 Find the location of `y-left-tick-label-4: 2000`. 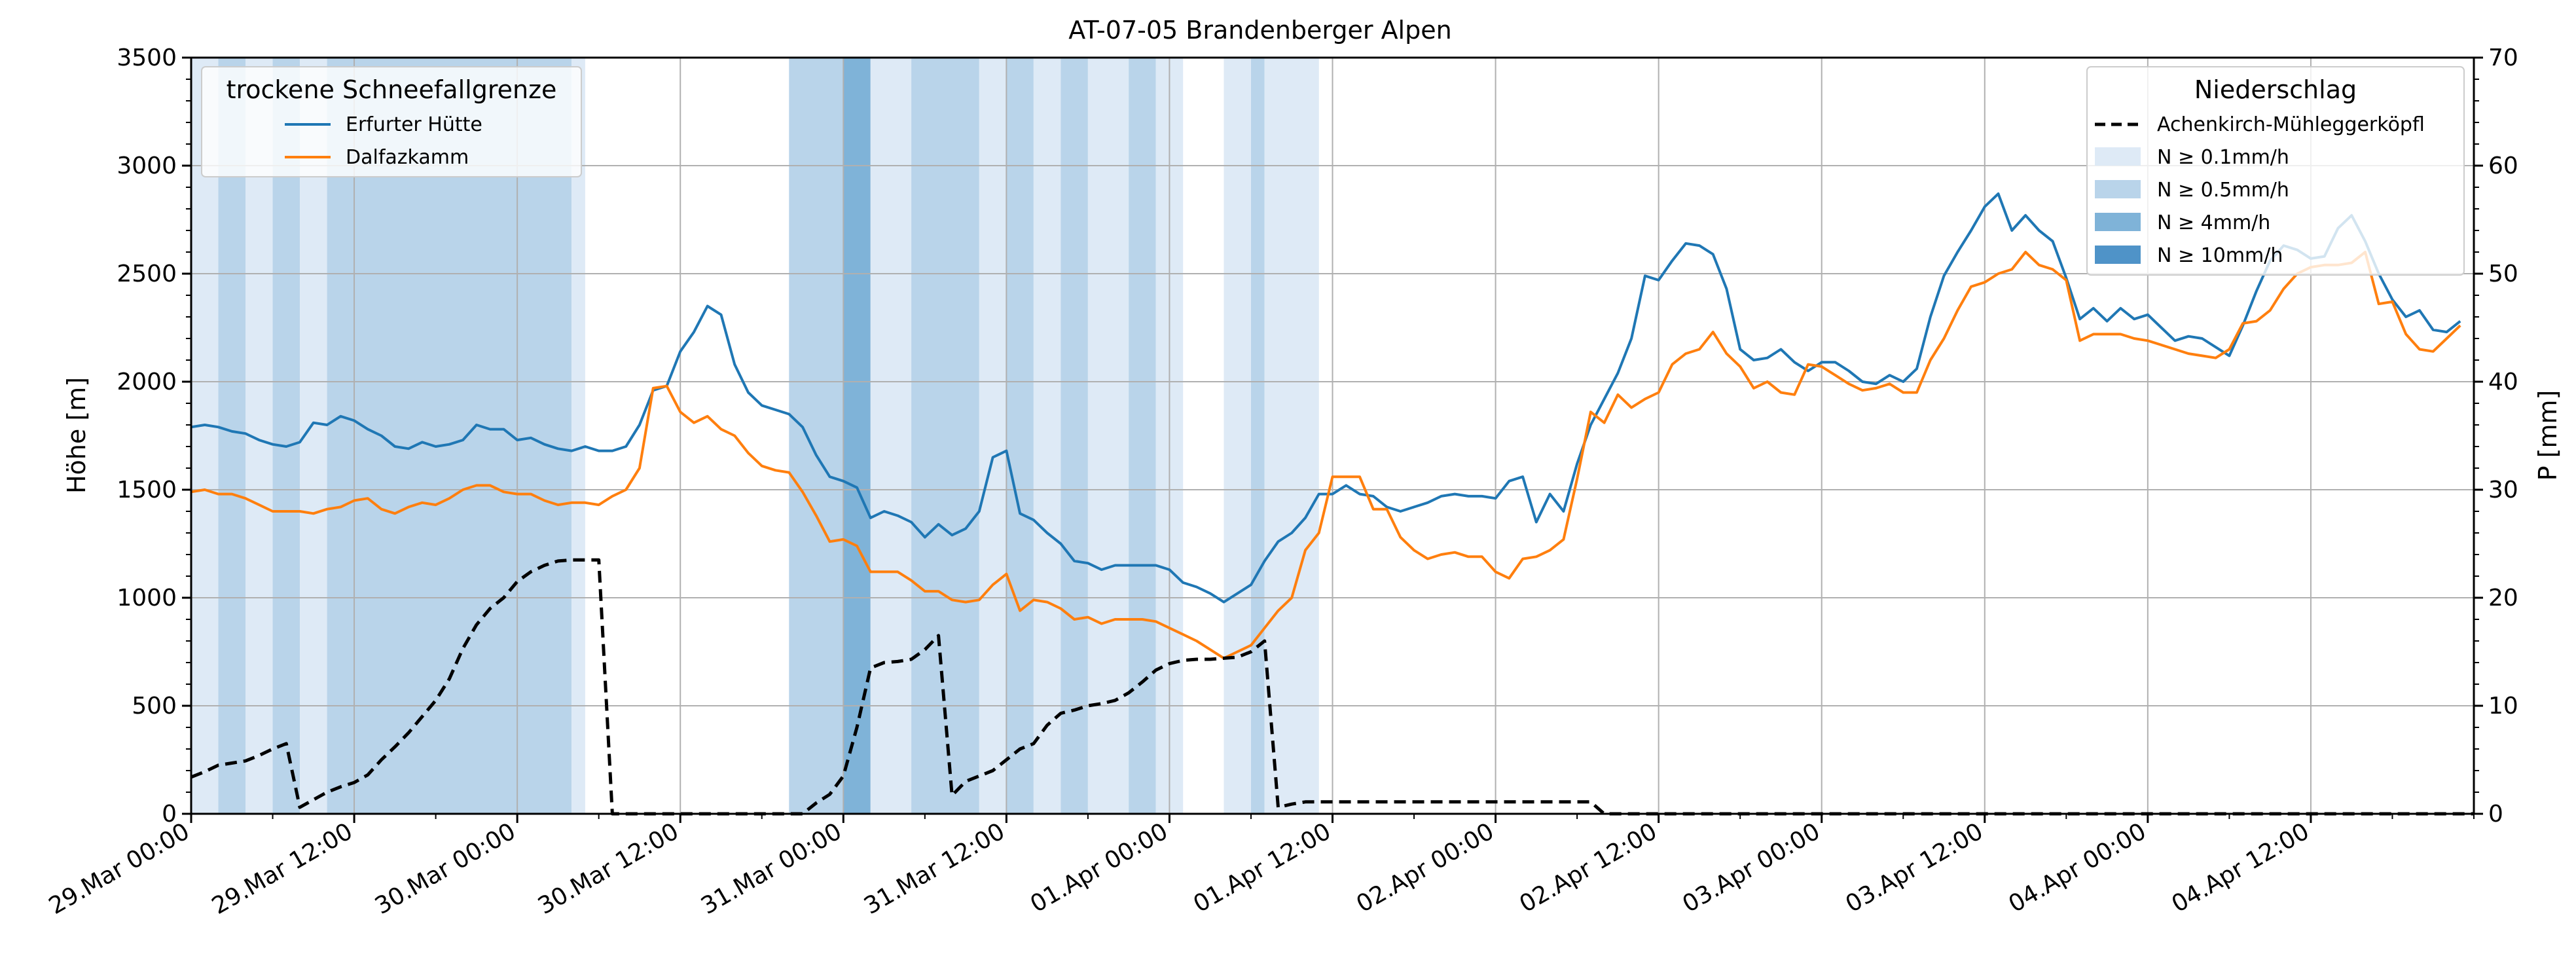

y-left-tick-label-4: 2000 is located at coordinates (147, 382).